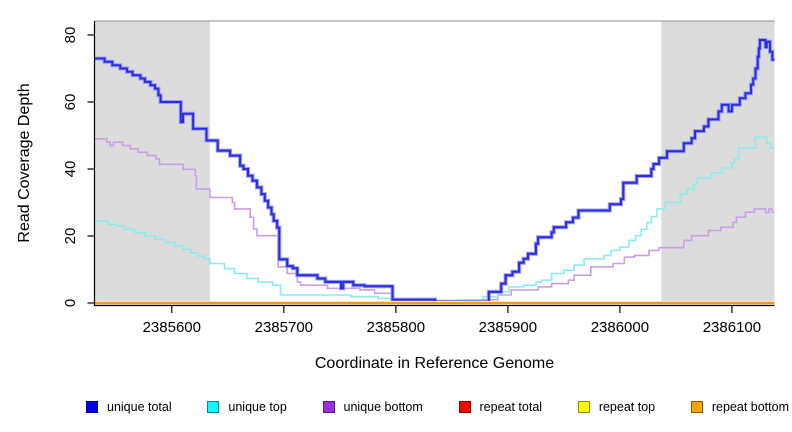 The image size is (792, 432). I want to click on legend-item-repeat-top: repeat top, so click(616, 407).